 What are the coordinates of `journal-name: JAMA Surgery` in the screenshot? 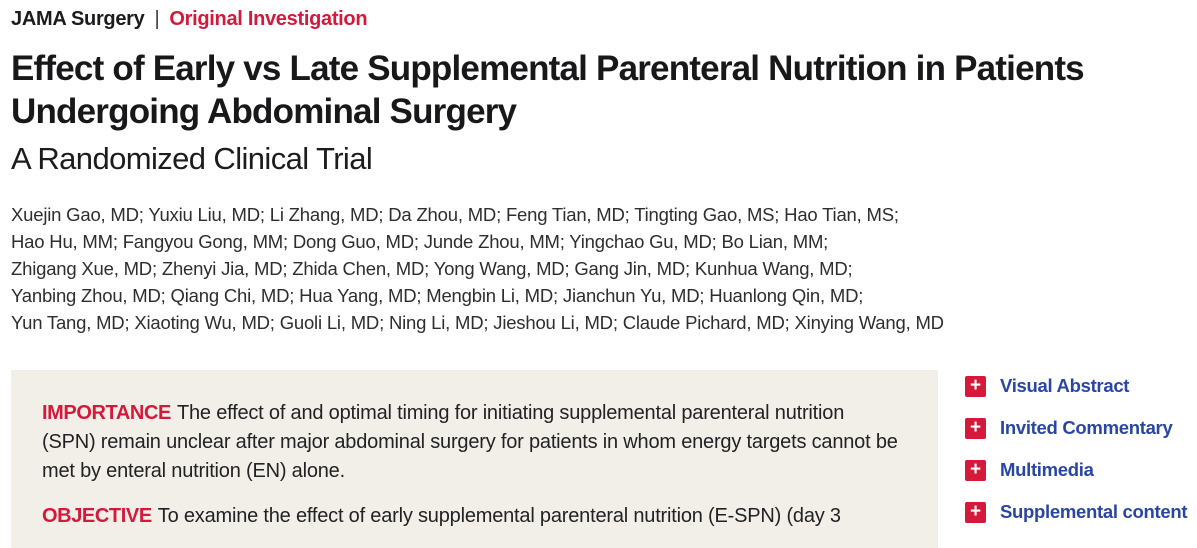 It's located at (78, 19).